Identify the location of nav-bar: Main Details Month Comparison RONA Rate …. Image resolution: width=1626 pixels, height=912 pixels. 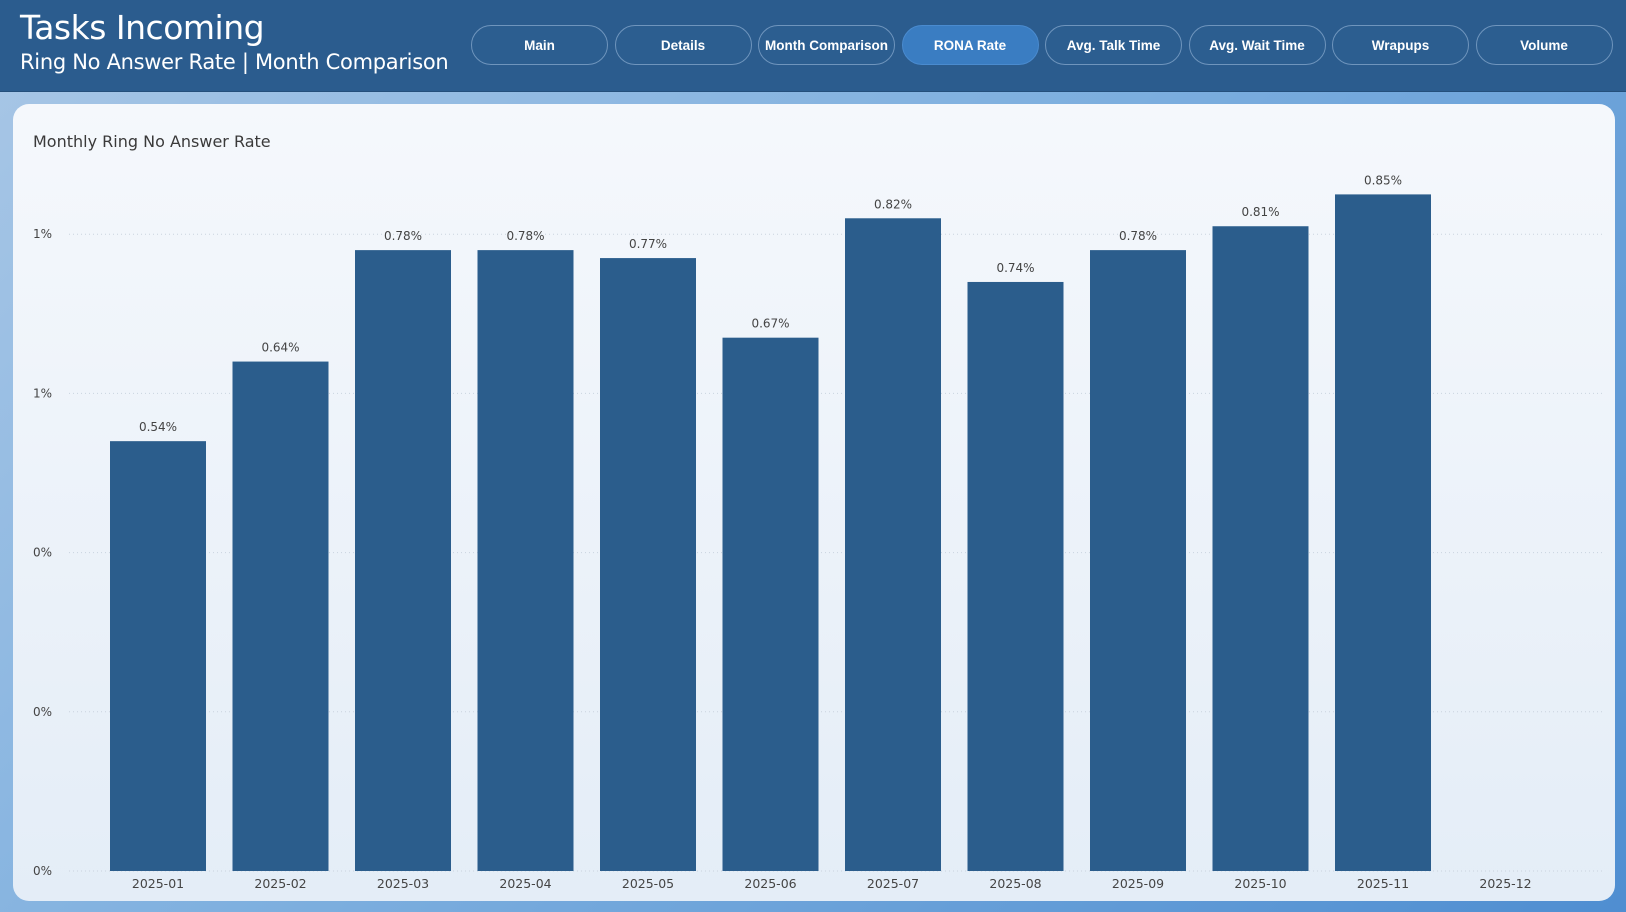
(1045, 45).